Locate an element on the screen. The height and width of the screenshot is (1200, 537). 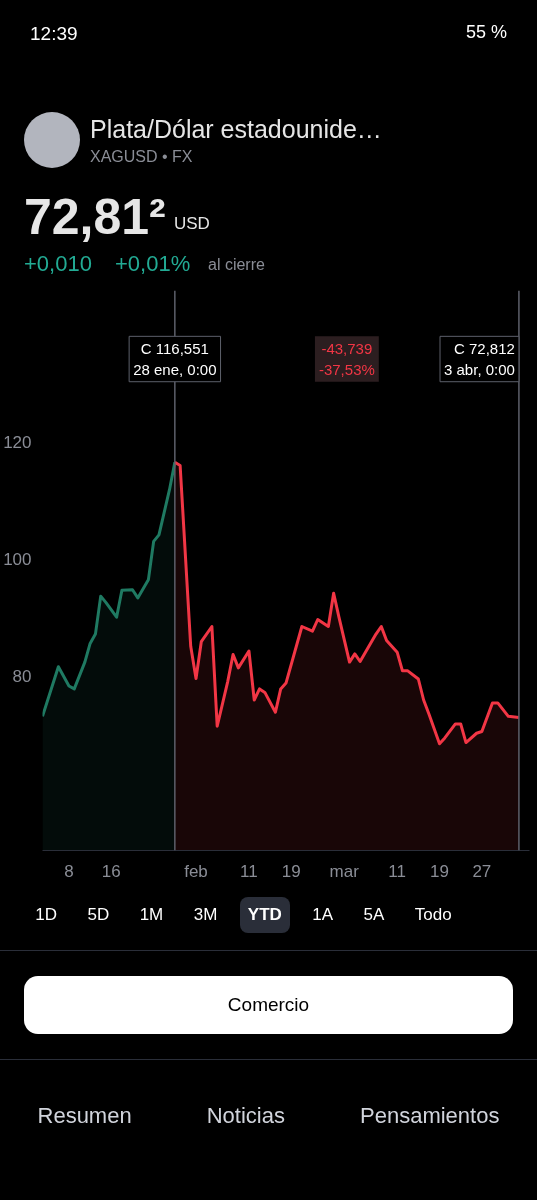
text: 5D is located at coordinates (98, 914).